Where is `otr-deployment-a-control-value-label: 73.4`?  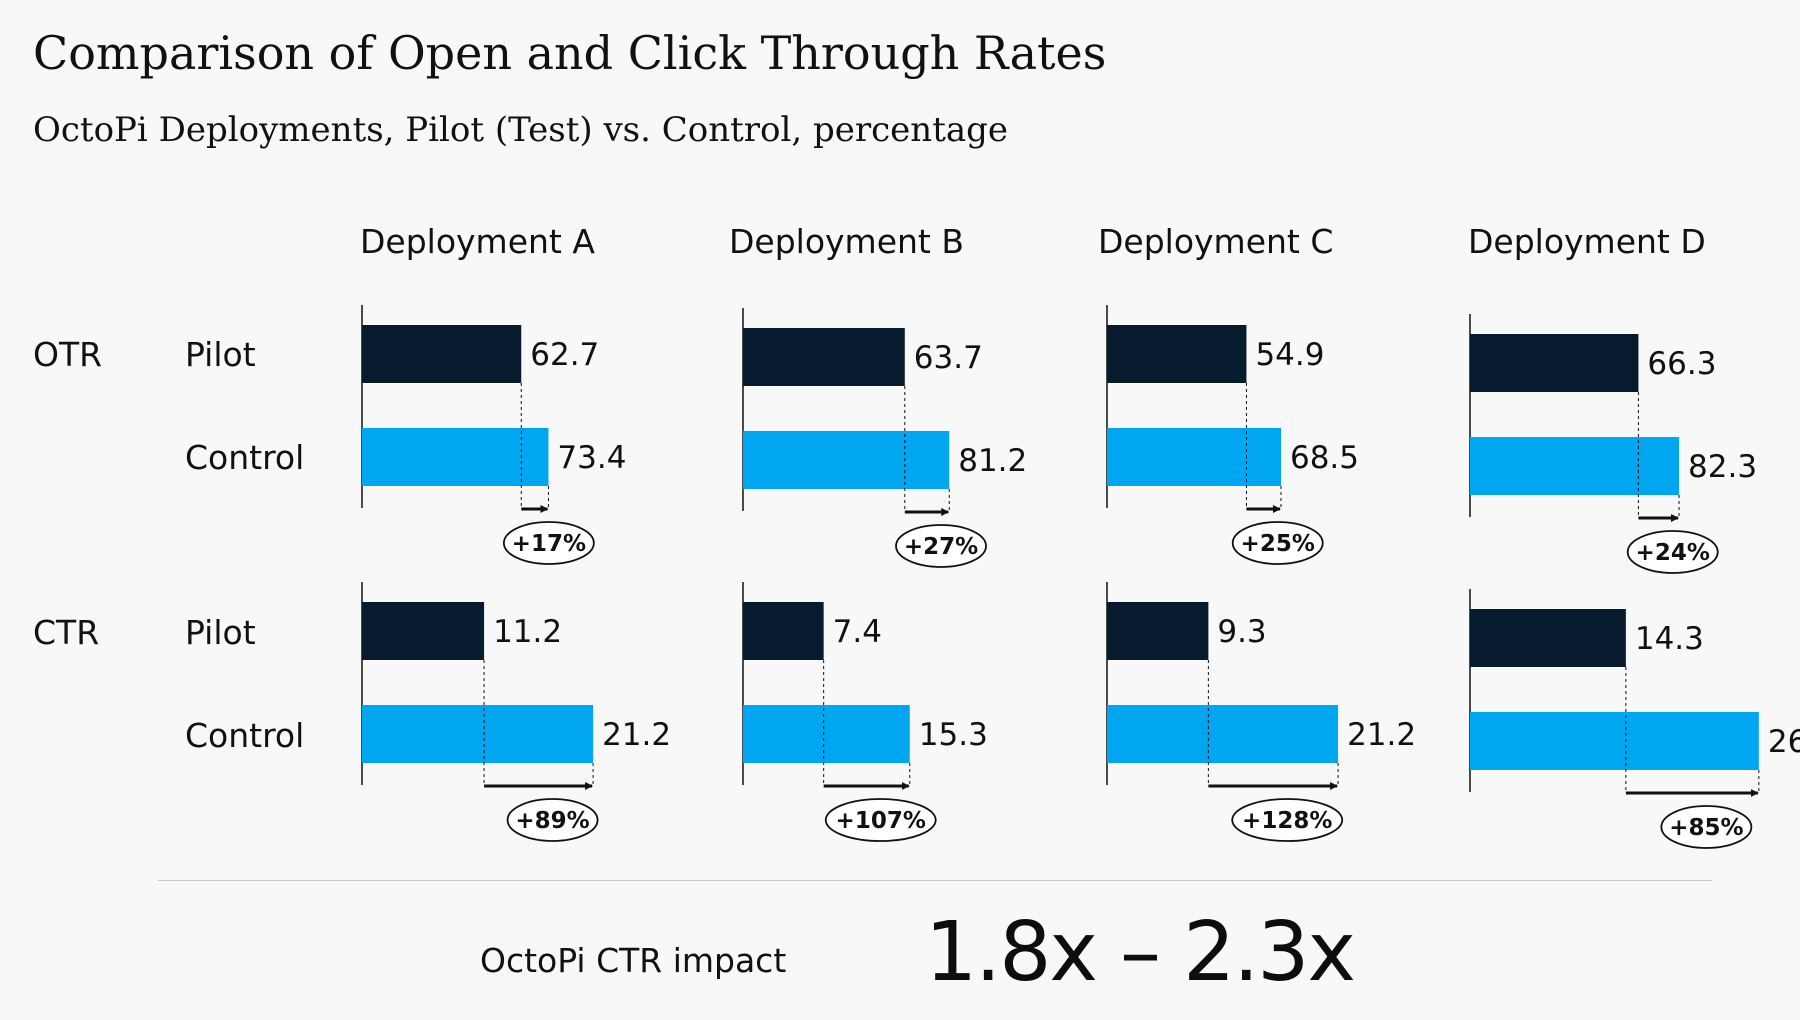
otr-deployment-a-control-value-label: 73.4 is located at coordinates (591, 458).